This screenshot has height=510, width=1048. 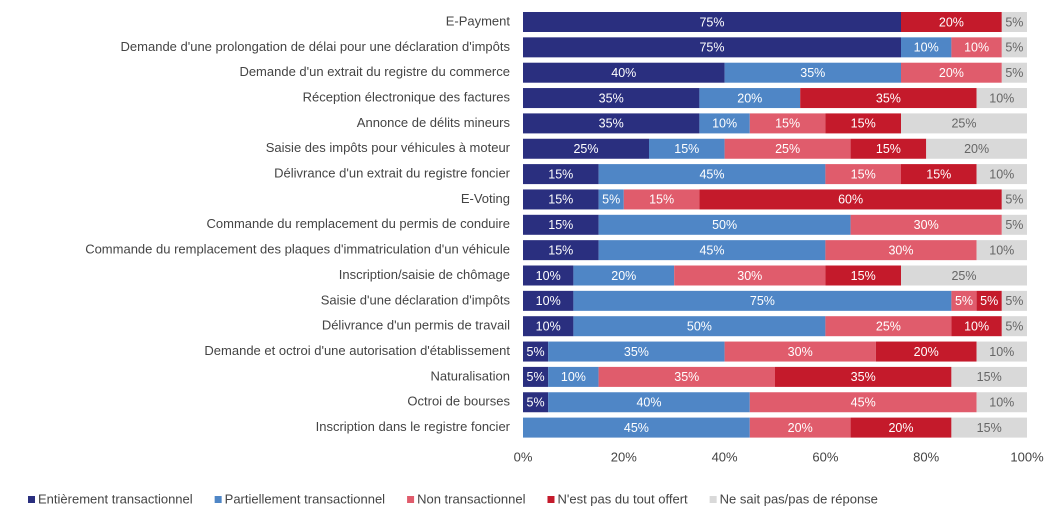 I want to click on legend-label: Entièrement transactionnel, so click(x=115, y=498).